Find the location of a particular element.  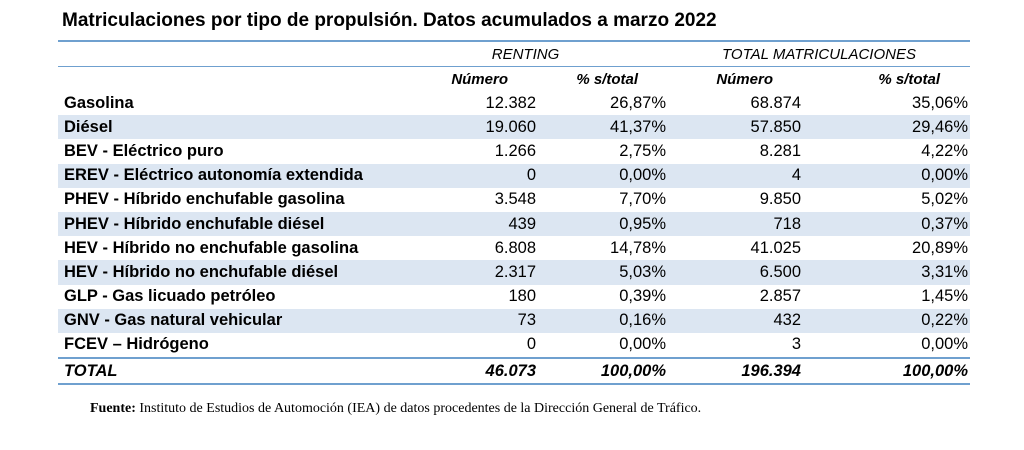

total-total-number: 196.394 is located at coordinates (771, 370).